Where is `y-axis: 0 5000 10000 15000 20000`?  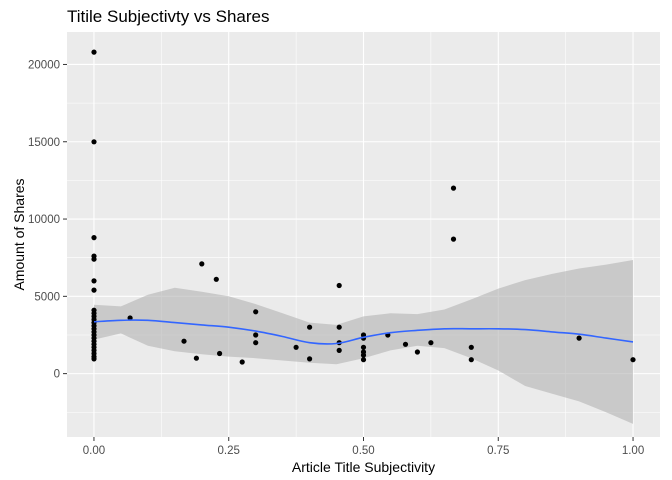
y-axis: 0 5000 10000 15000 20000 is located at coordinates (47, 220).